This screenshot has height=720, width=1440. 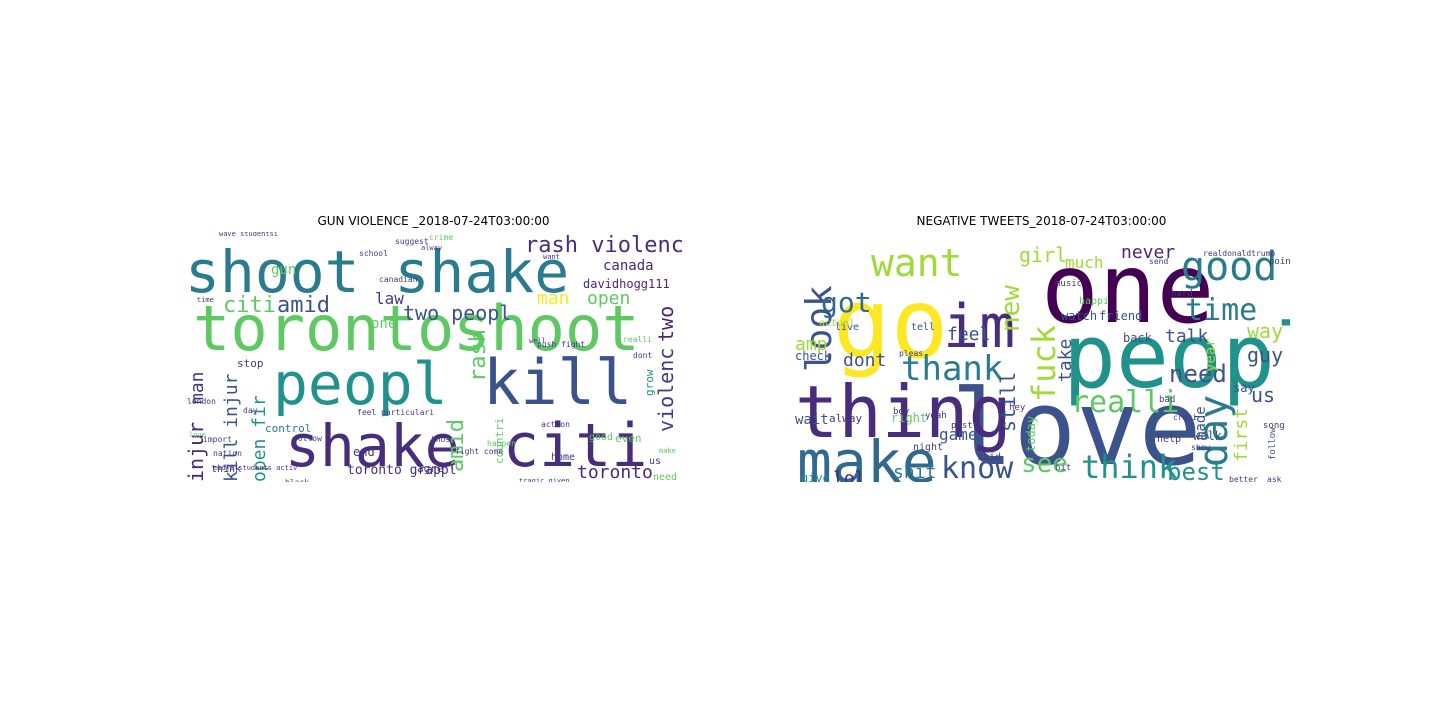 I want to click on wordcloud-word: game, so click(x=958, y=434).